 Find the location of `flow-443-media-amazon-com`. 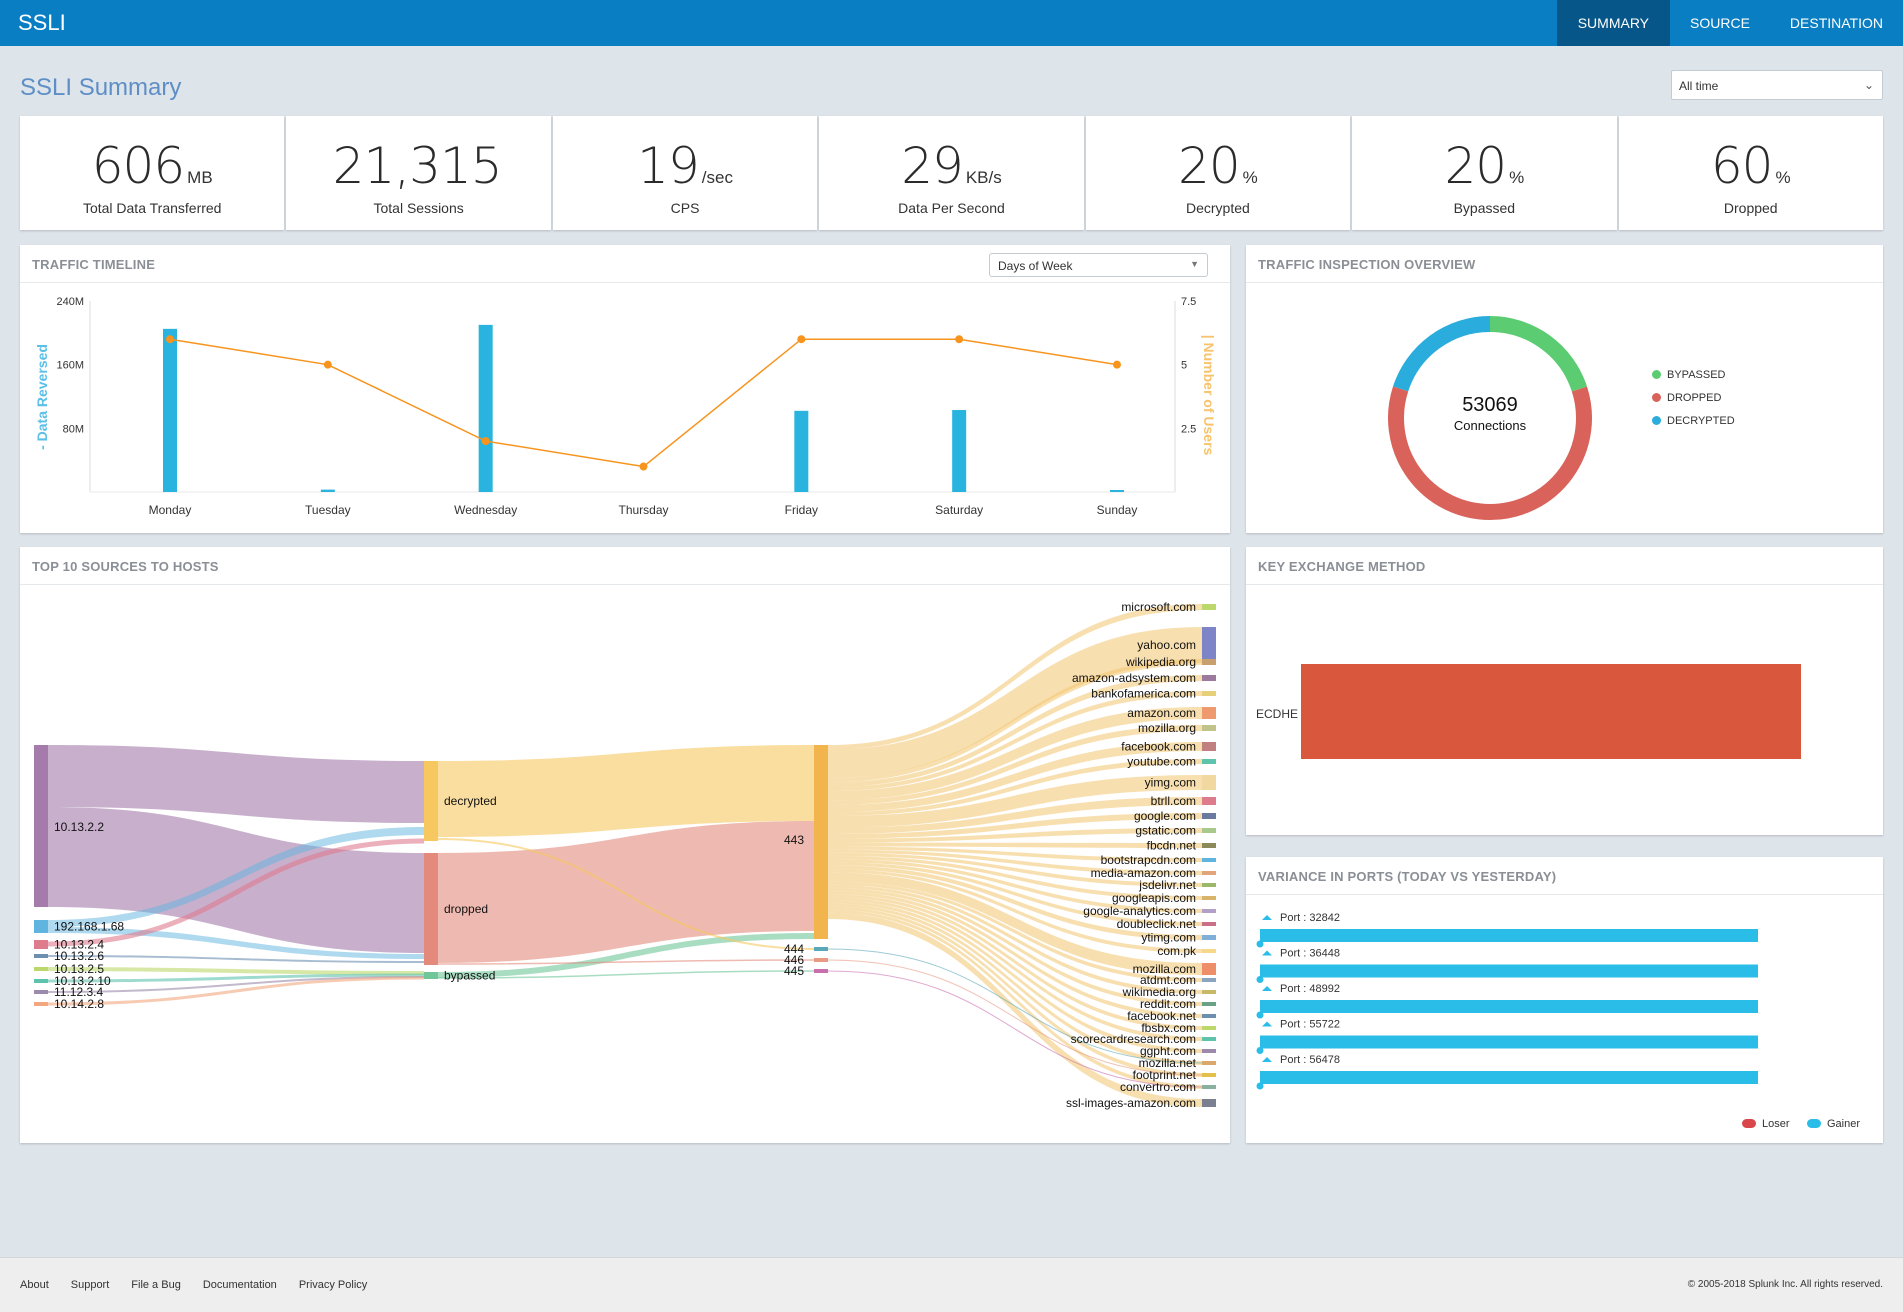

flow-443-media-amazon-com is located at coordinates (1015, 862).